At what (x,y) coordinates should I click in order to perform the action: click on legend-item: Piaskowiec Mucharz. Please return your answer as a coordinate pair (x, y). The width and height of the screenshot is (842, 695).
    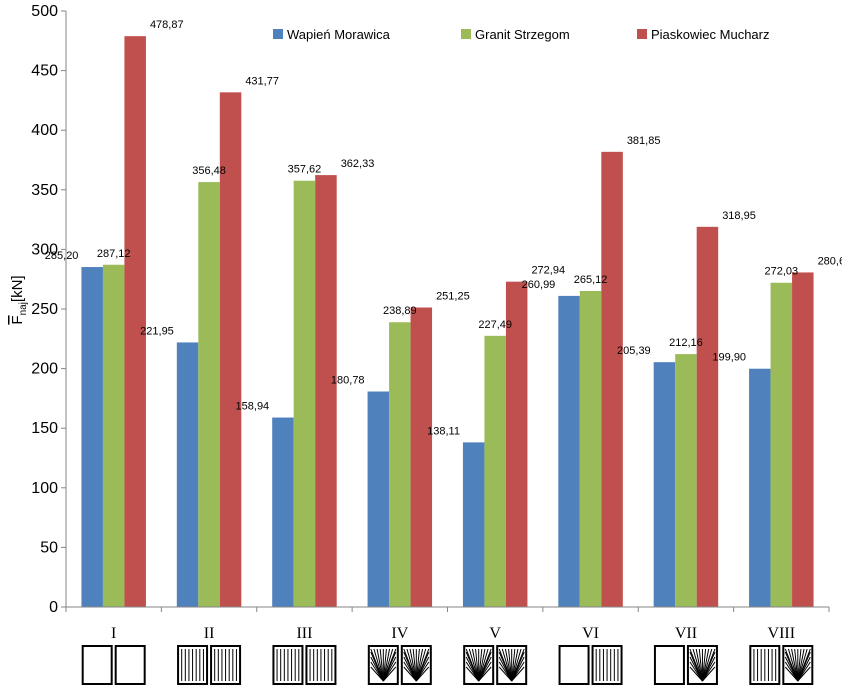
    Looking at the image, I should click on (703, 34).